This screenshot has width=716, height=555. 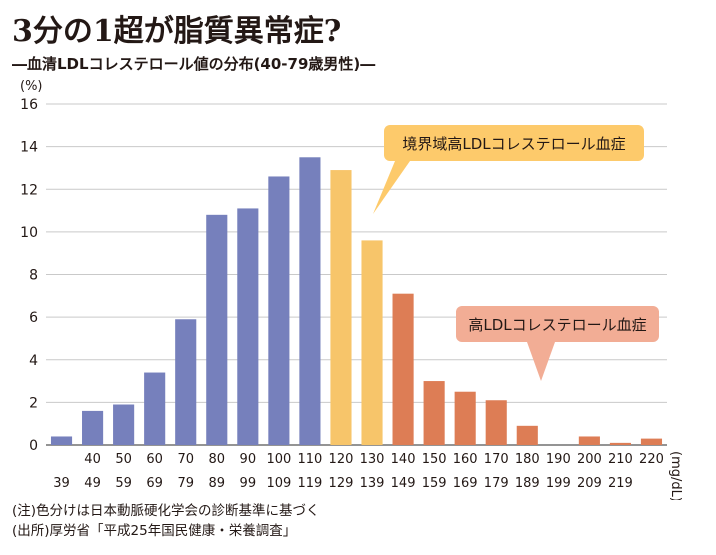 I want to click on y-tick-label: 14, so click(x=29, y=148).